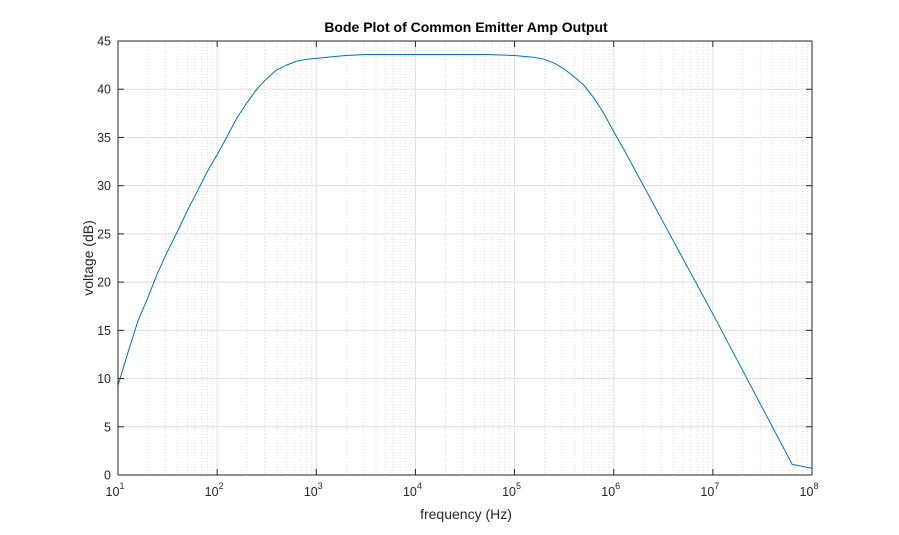 The height and width of the screenshot is (535, 899). Describe the element at coordinates (121, 486) in the screenshot. I see `x-tick-exponent: 1` at that location.